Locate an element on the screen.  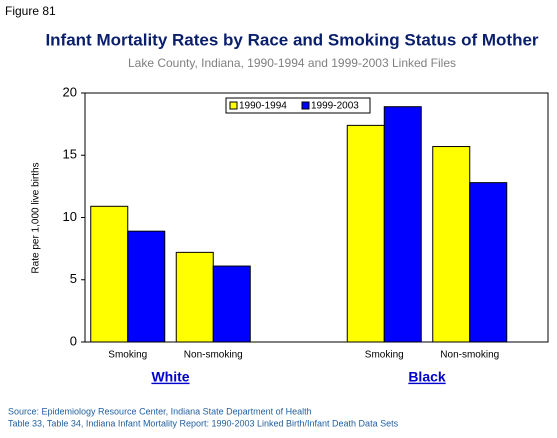
y-tick-label: 5 is located at coordinates (73, 278).